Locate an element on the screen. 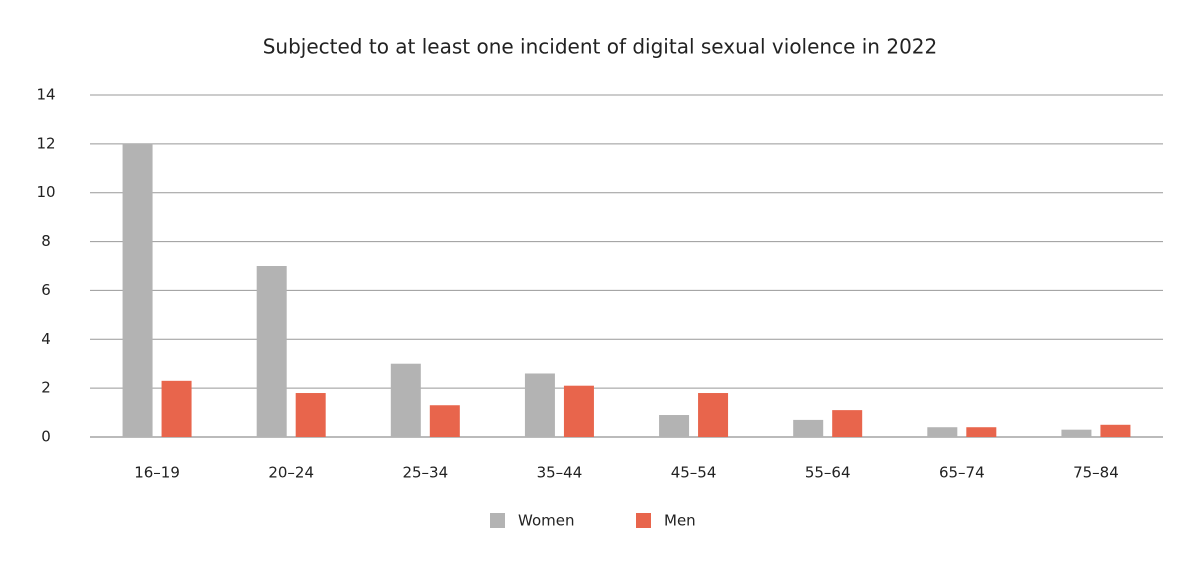  x-tick-label: 20–24 is located at coordinates (291, 473).